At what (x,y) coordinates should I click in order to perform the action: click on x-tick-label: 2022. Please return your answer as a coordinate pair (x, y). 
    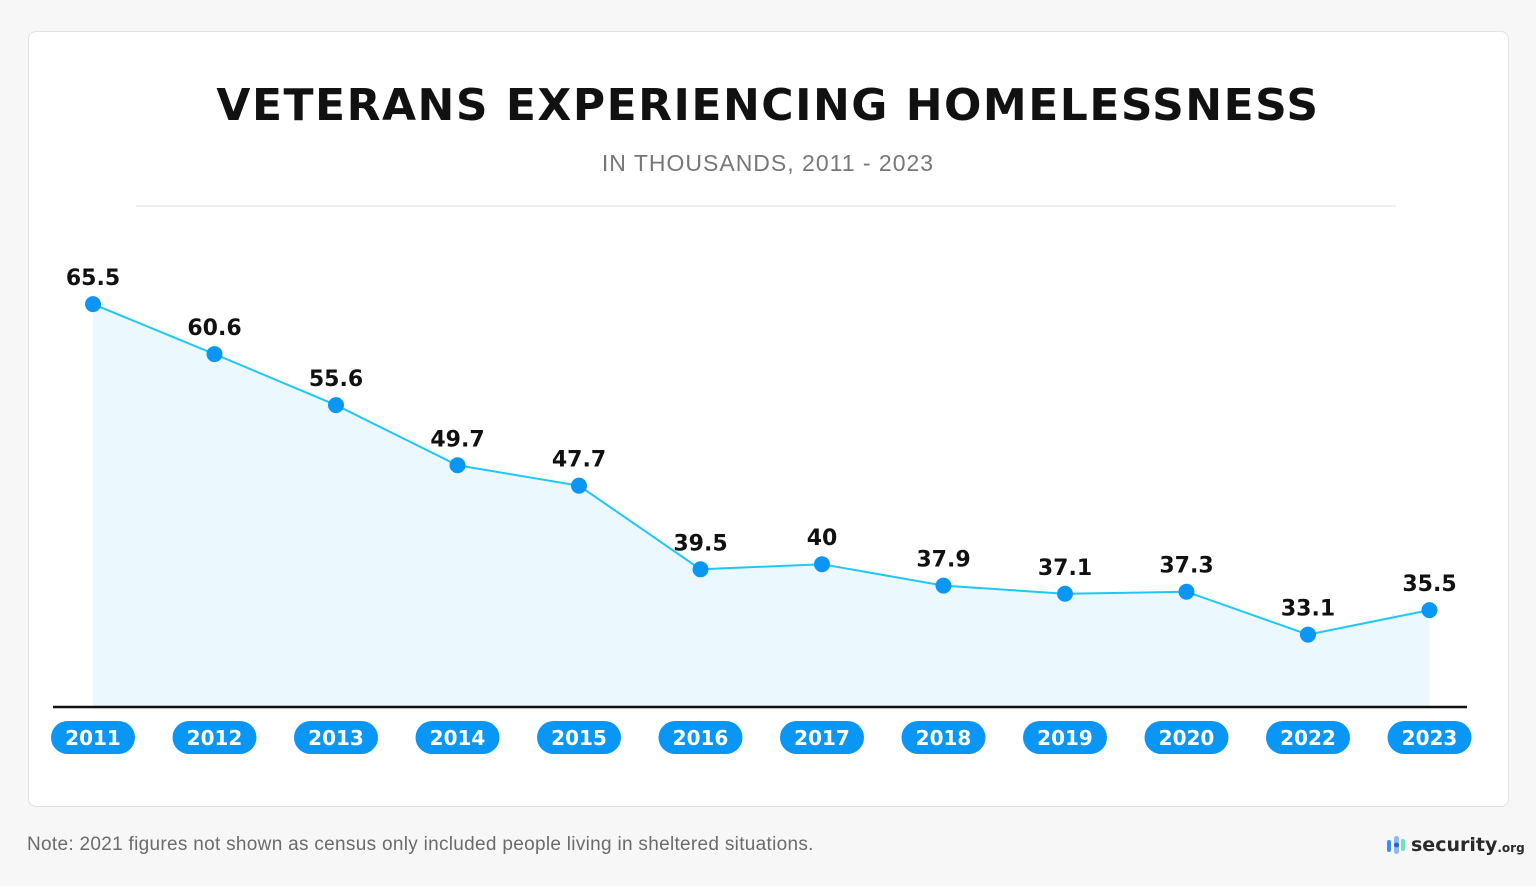
    Looking at the image, I should click on (1308, 738).